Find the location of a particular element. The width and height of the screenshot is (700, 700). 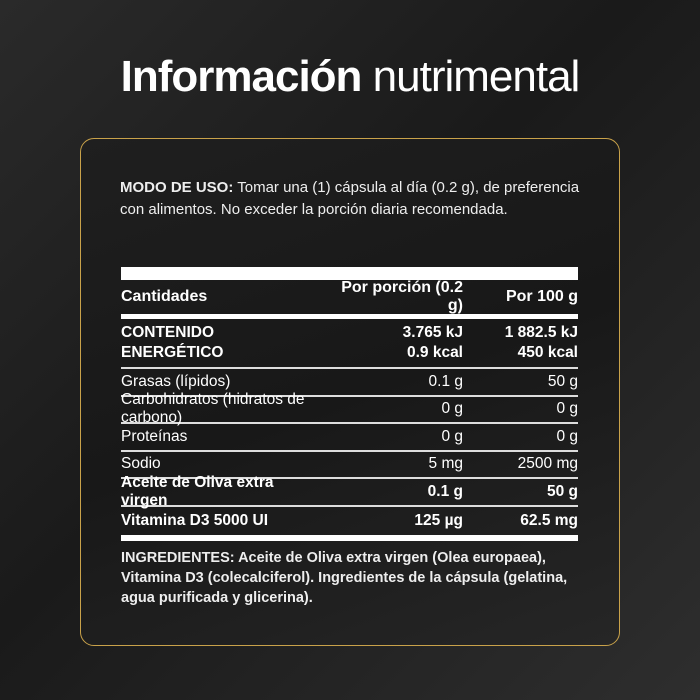

top-bar is located at coordinates (349, 273).